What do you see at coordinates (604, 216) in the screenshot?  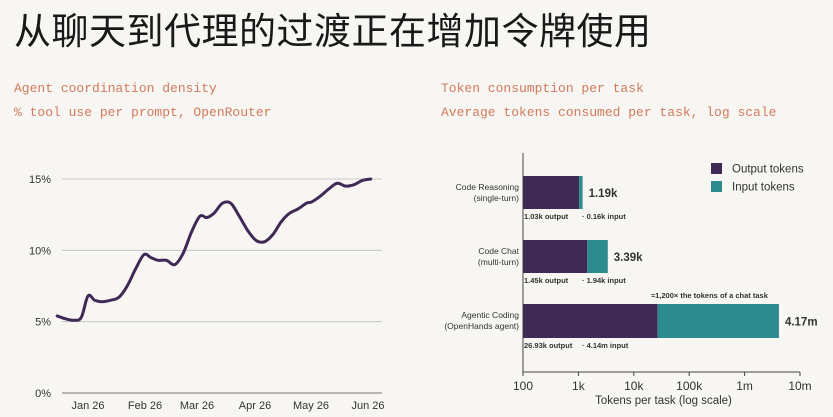 I see `input-value-label: · 0.16k input` at bounding box center [604, 216].